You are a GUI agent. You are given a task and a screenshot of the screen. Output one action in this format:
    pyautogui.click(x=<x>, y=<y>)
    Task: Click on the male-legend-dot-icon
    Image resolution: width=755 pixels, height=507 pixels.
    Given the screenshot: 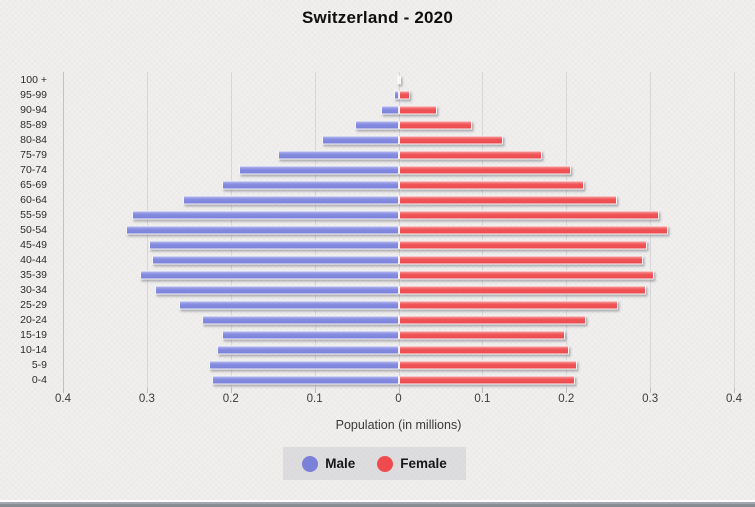 What is the action you would take?
    pyautogui.click(x=310, y=463)
    